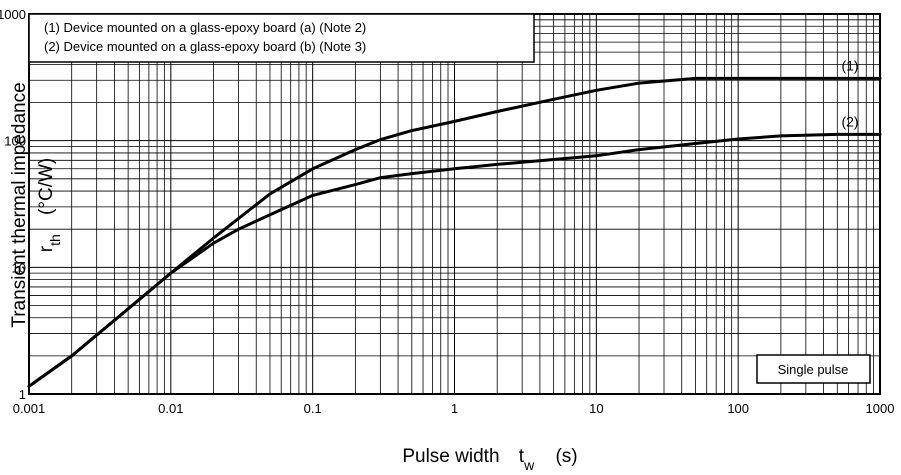  Describe the element at coordinates (19, 267) in the screenshot. I see `y-tick-label: 10` at that location.